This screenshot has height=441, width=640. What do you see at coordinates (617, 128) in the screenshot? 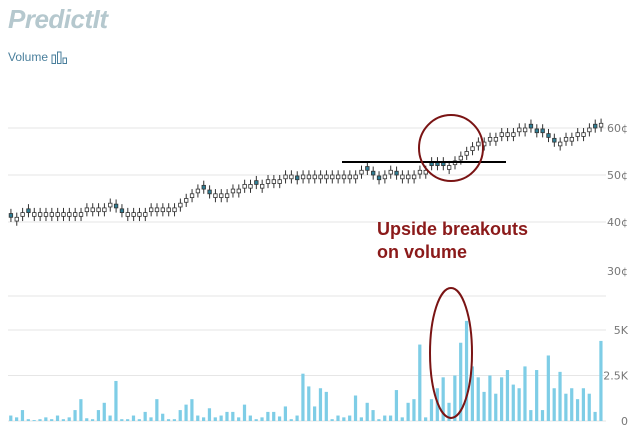
I see `price-tick-label: 60¢` at bounding box center [617, 128].